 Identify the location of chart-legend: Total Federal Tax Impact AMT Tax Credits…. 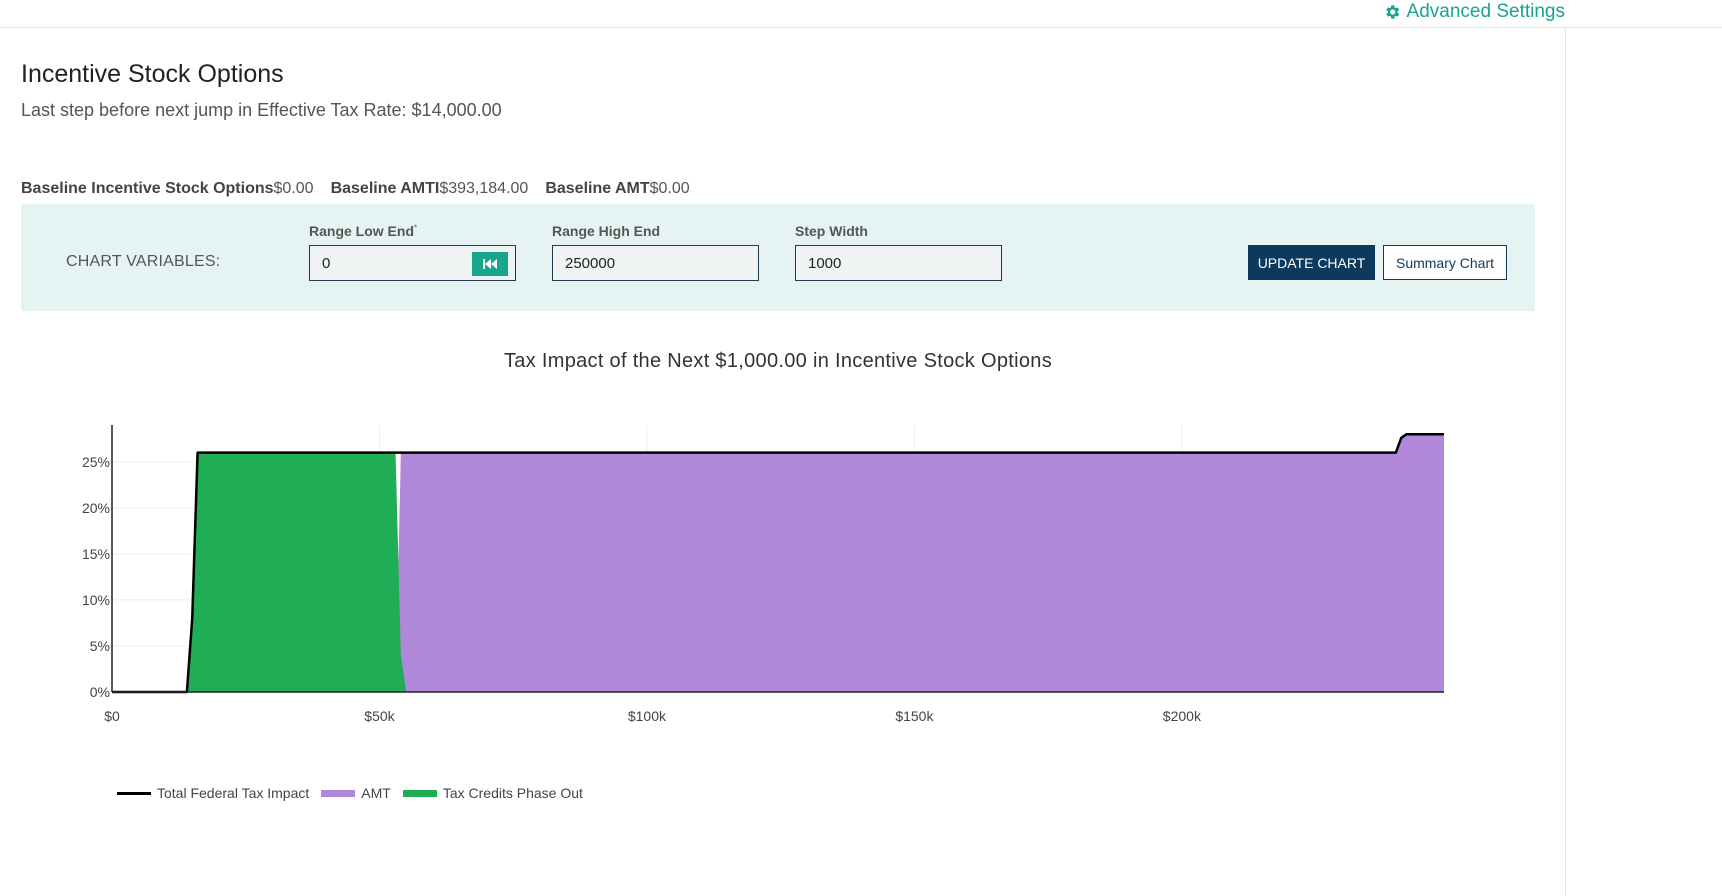
(356, 793).